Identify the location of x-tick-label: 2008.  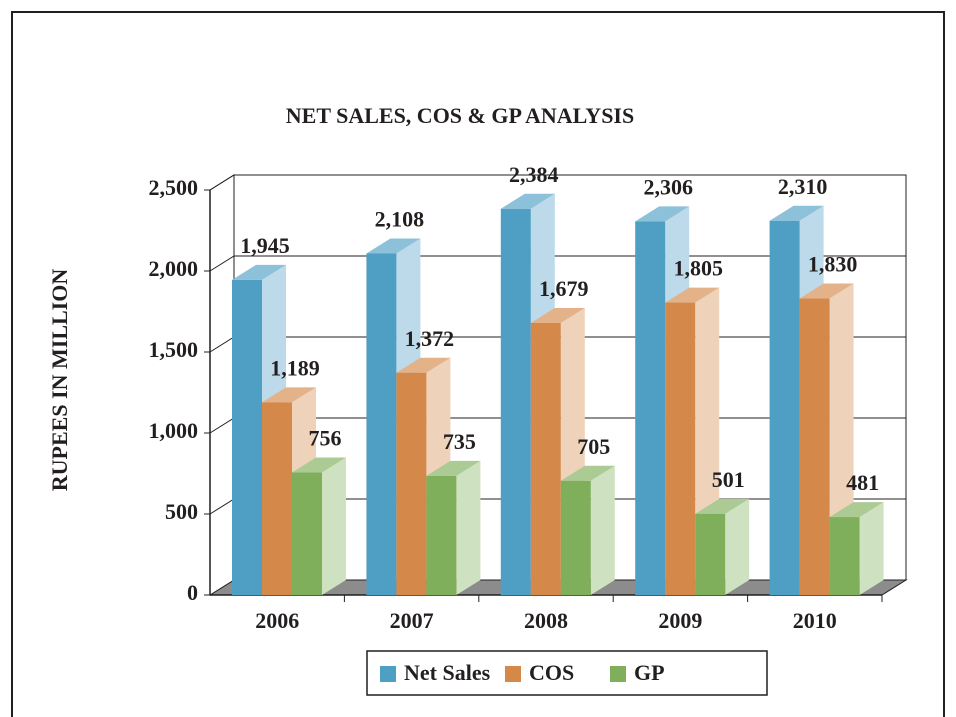
(546, 620).